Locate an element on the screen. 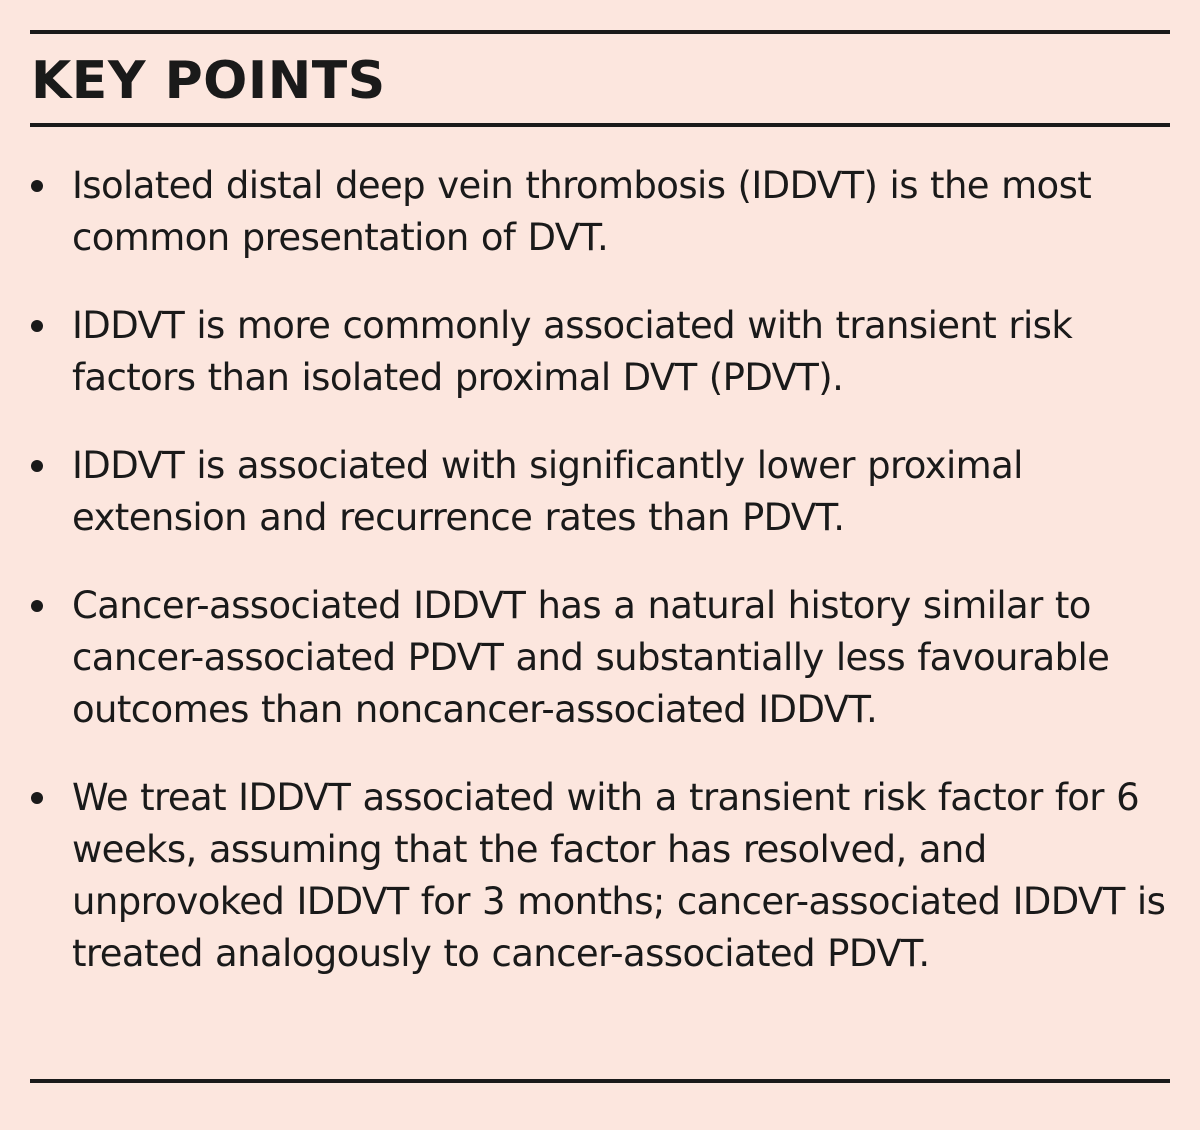 This screenshot has height=1130, width=1200. top-rule is located at coordinates (600, 32).